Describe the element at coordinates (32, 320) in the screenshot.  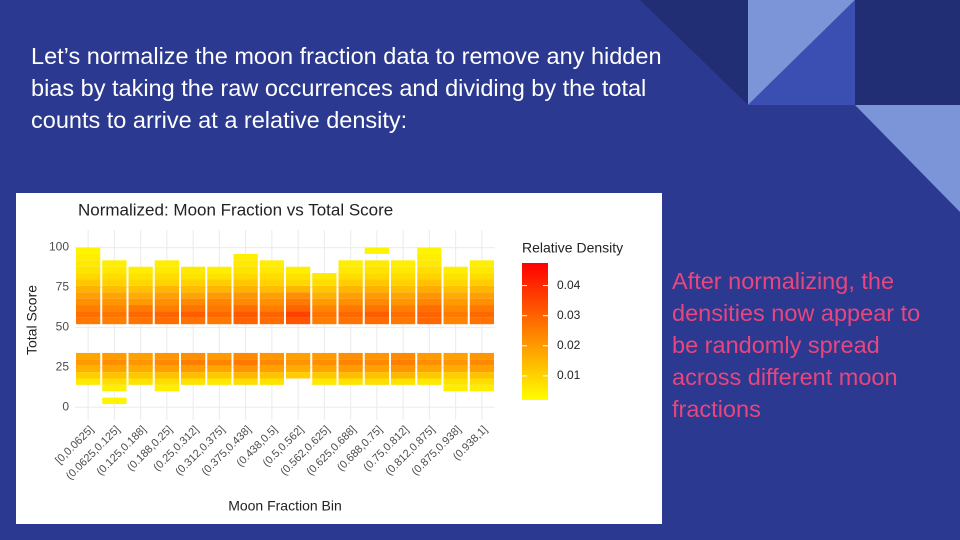
I see `y-axis-label: Total Score` at that location.